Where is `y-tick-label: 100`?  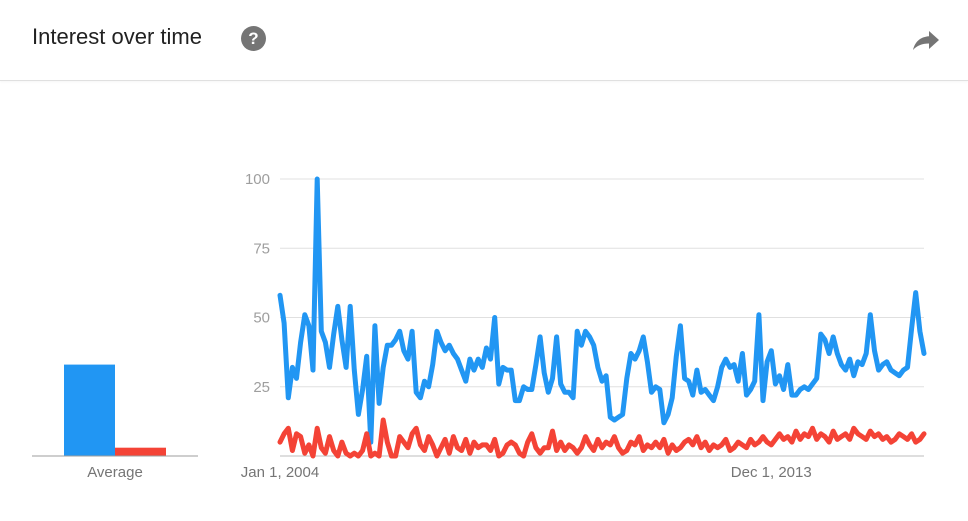
y-tick-label: 100 is located at coordinates (257, 179).